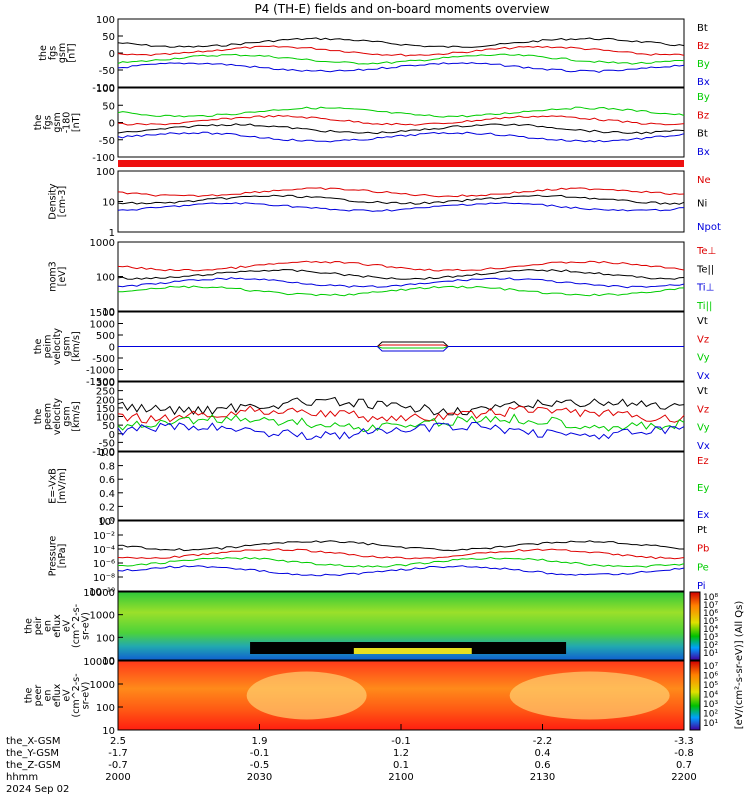  What do you see at coordinates (38, 626) in the screenshot?
I see `y-axis-label: peir` at bounding box center [38, 626].